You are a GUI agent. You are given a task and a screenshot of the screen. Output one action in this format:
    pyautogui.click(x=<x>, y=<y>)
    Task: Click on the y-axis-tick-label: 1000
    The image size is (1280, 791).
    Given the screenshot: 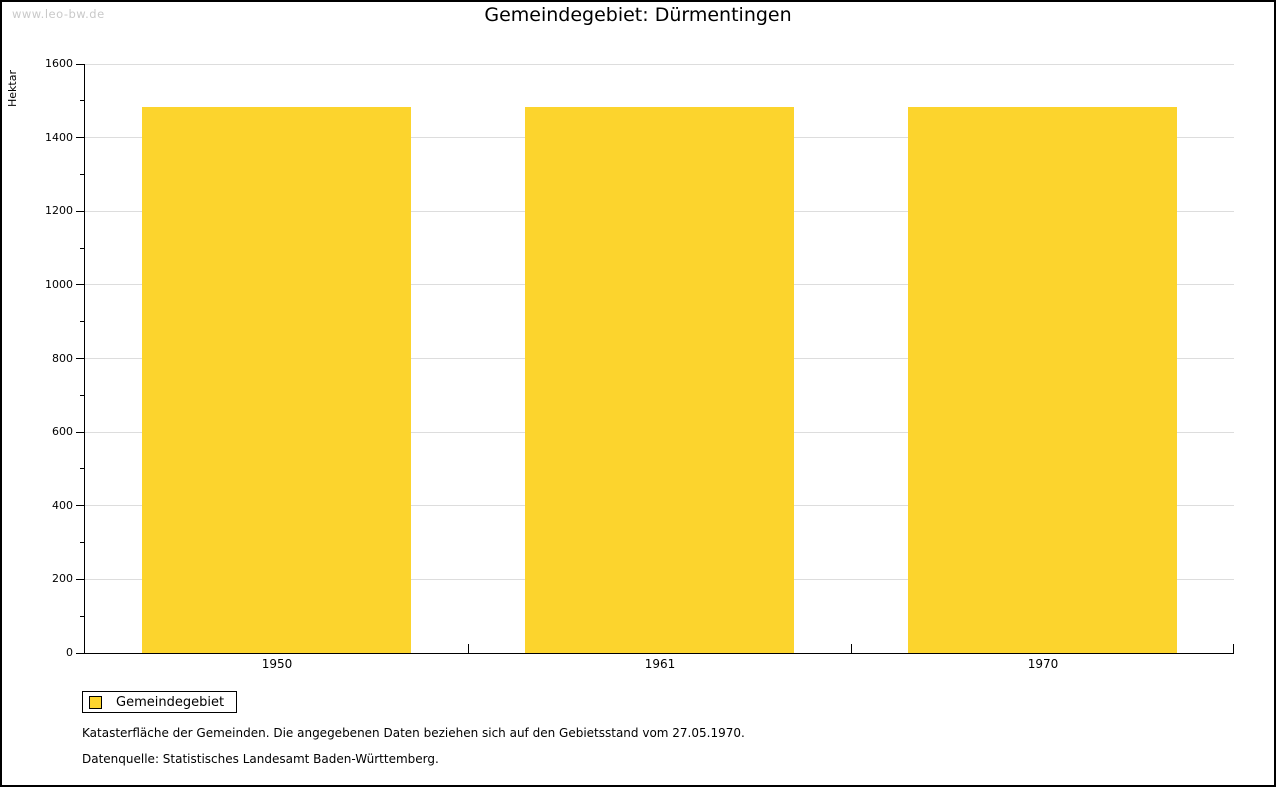 What is the action you would take?
    pyautogui.click(x=59, y=284)
    